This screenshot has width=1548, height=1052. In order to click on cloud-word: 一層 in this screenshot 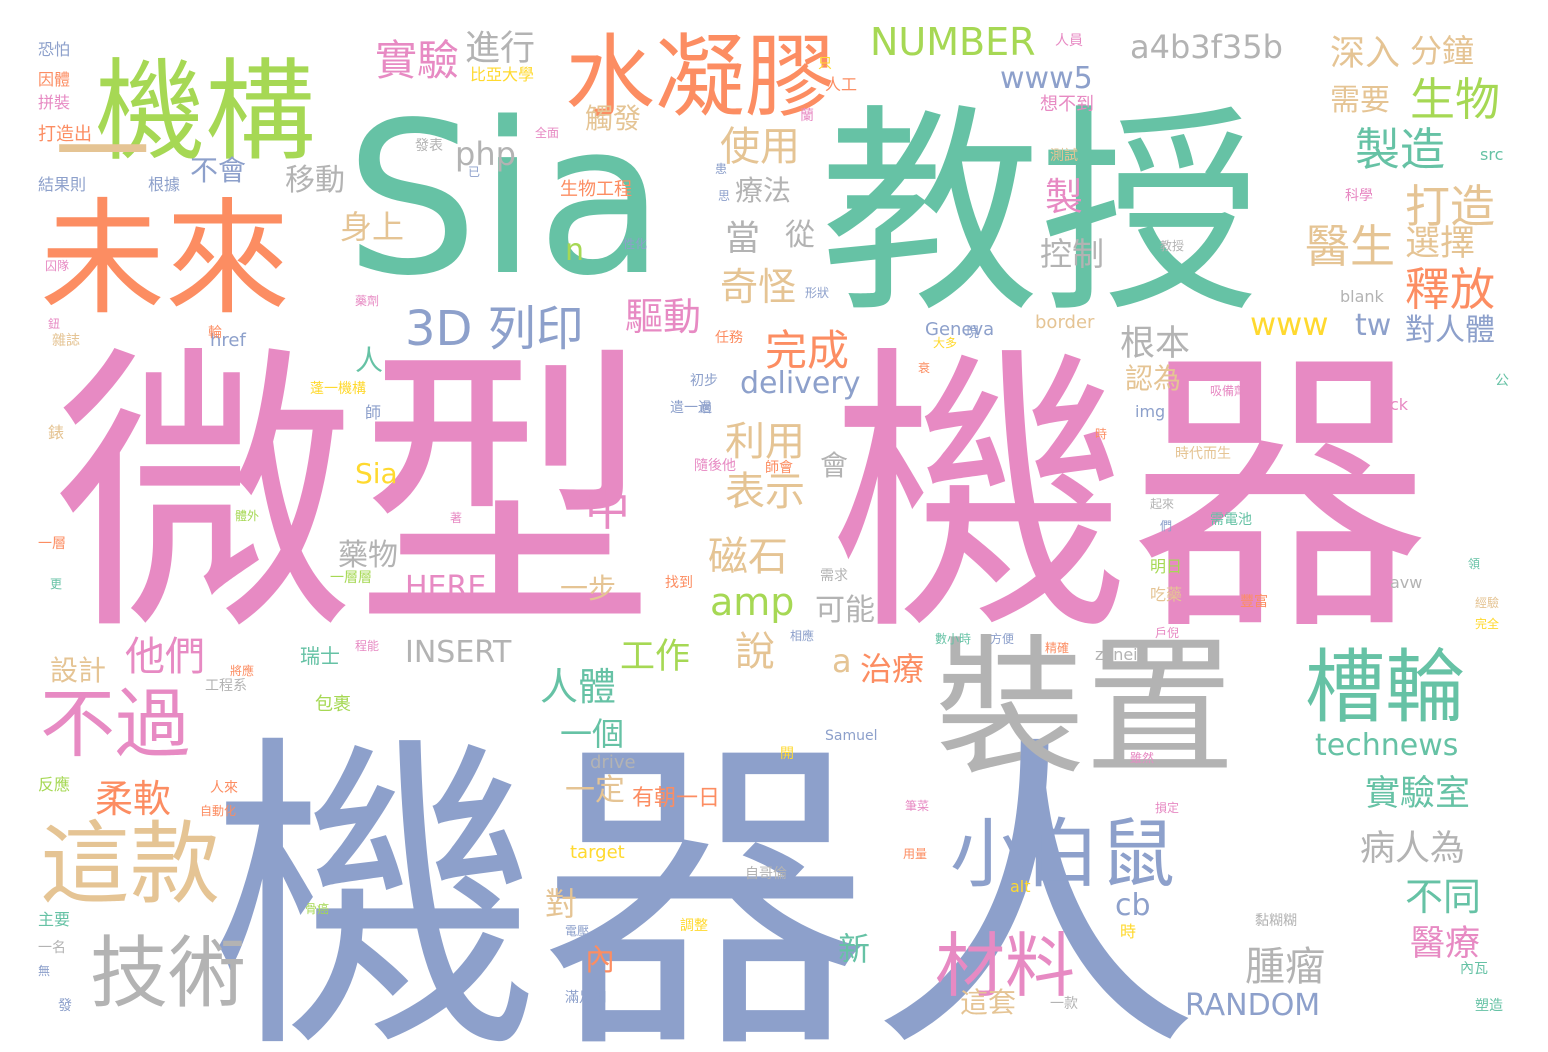, I will do `click(52, 544)`.